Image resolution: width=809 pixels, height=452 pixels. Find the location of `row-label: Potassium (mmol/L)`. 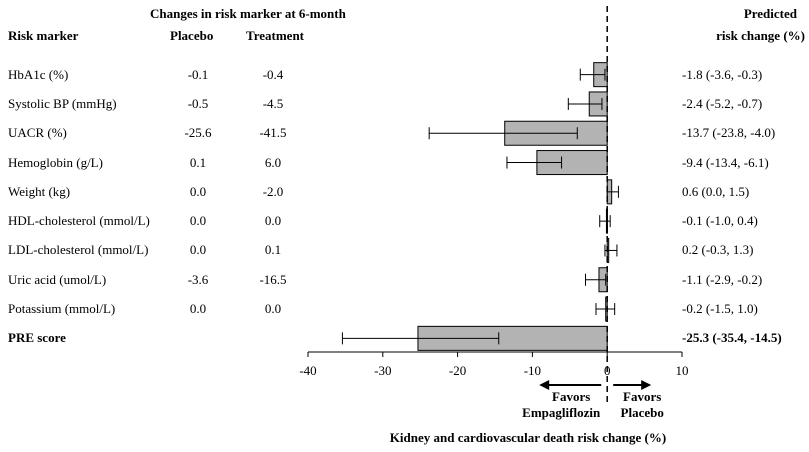

row-label: Potassium (mmol/L) is located at coordinates (62, 309).